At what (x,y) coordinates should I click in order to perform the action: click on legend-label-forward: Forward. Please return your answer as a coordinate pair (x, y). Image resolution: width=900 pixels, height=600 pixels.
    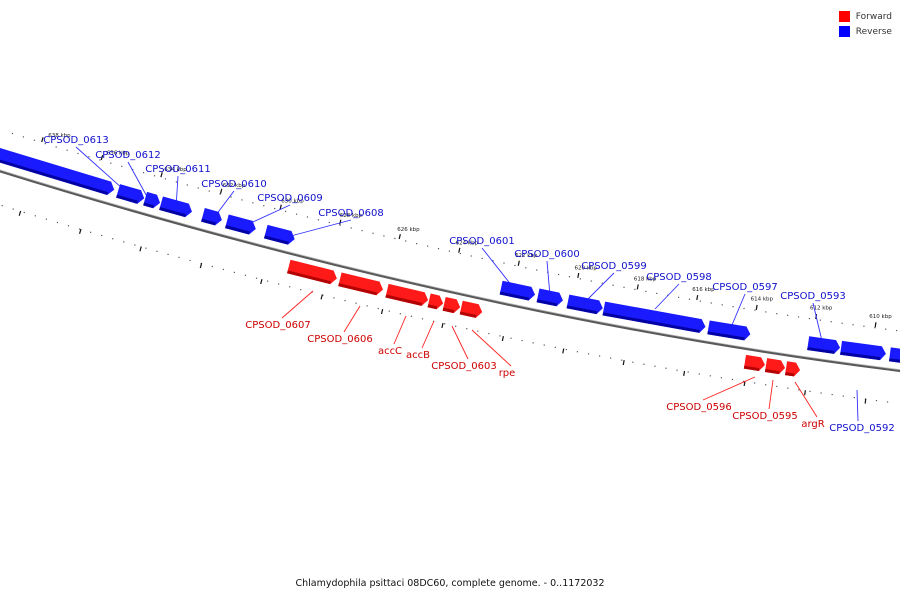
    Looking at the image, I should click on (873, 16).